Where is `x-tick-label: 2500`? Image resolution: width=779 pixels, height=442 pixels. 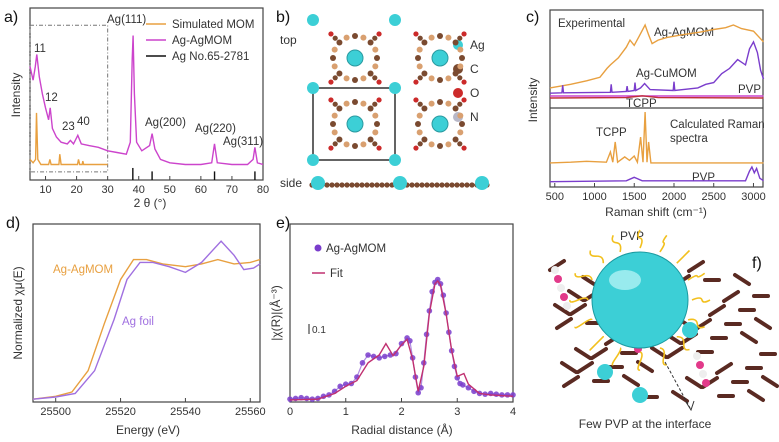 x-tick-label: 2500 is located at coordinates (713, 197).